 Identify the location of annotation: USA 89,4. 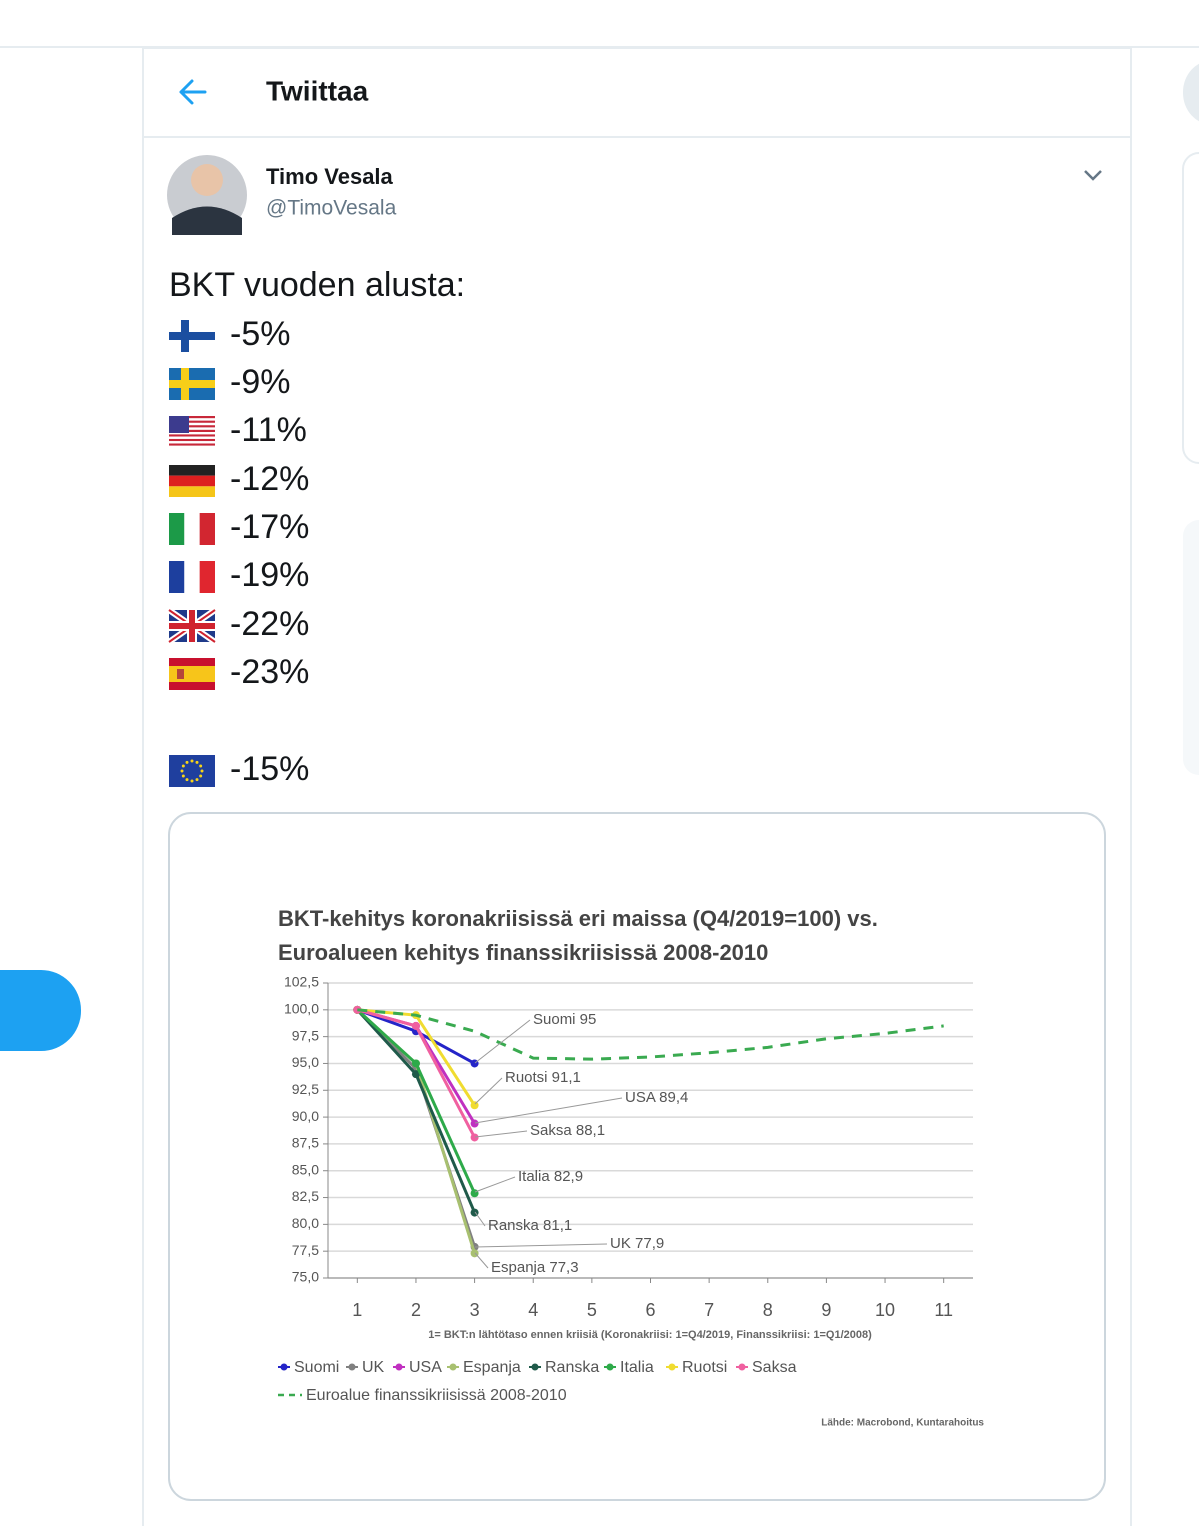
(656, 1097).